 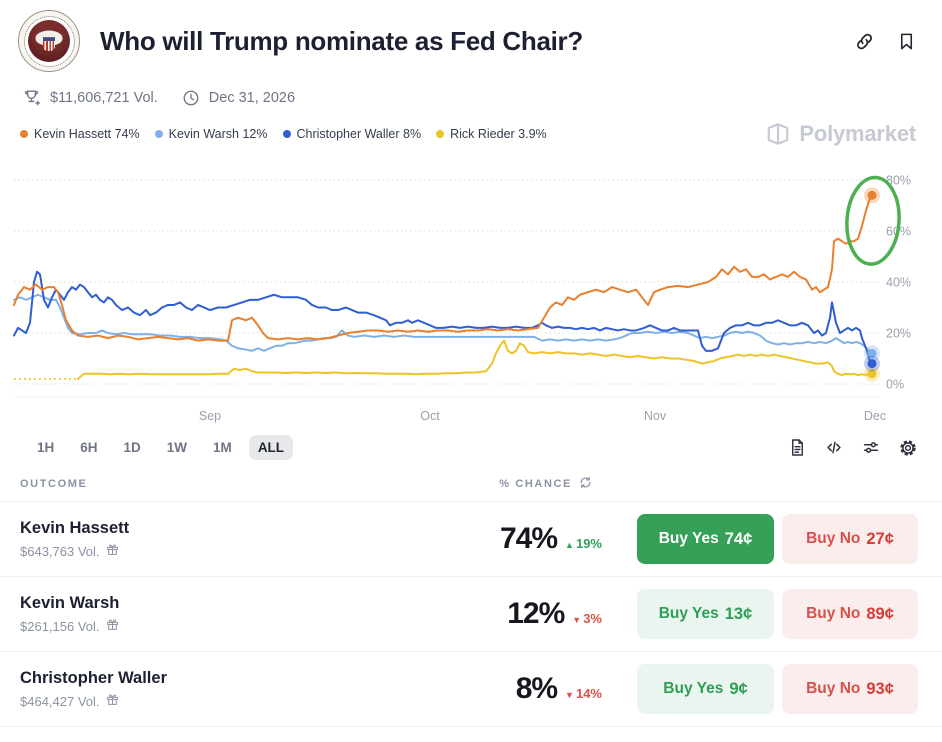 I want to click on svg-text: Dec, so click(x=875, y=416).